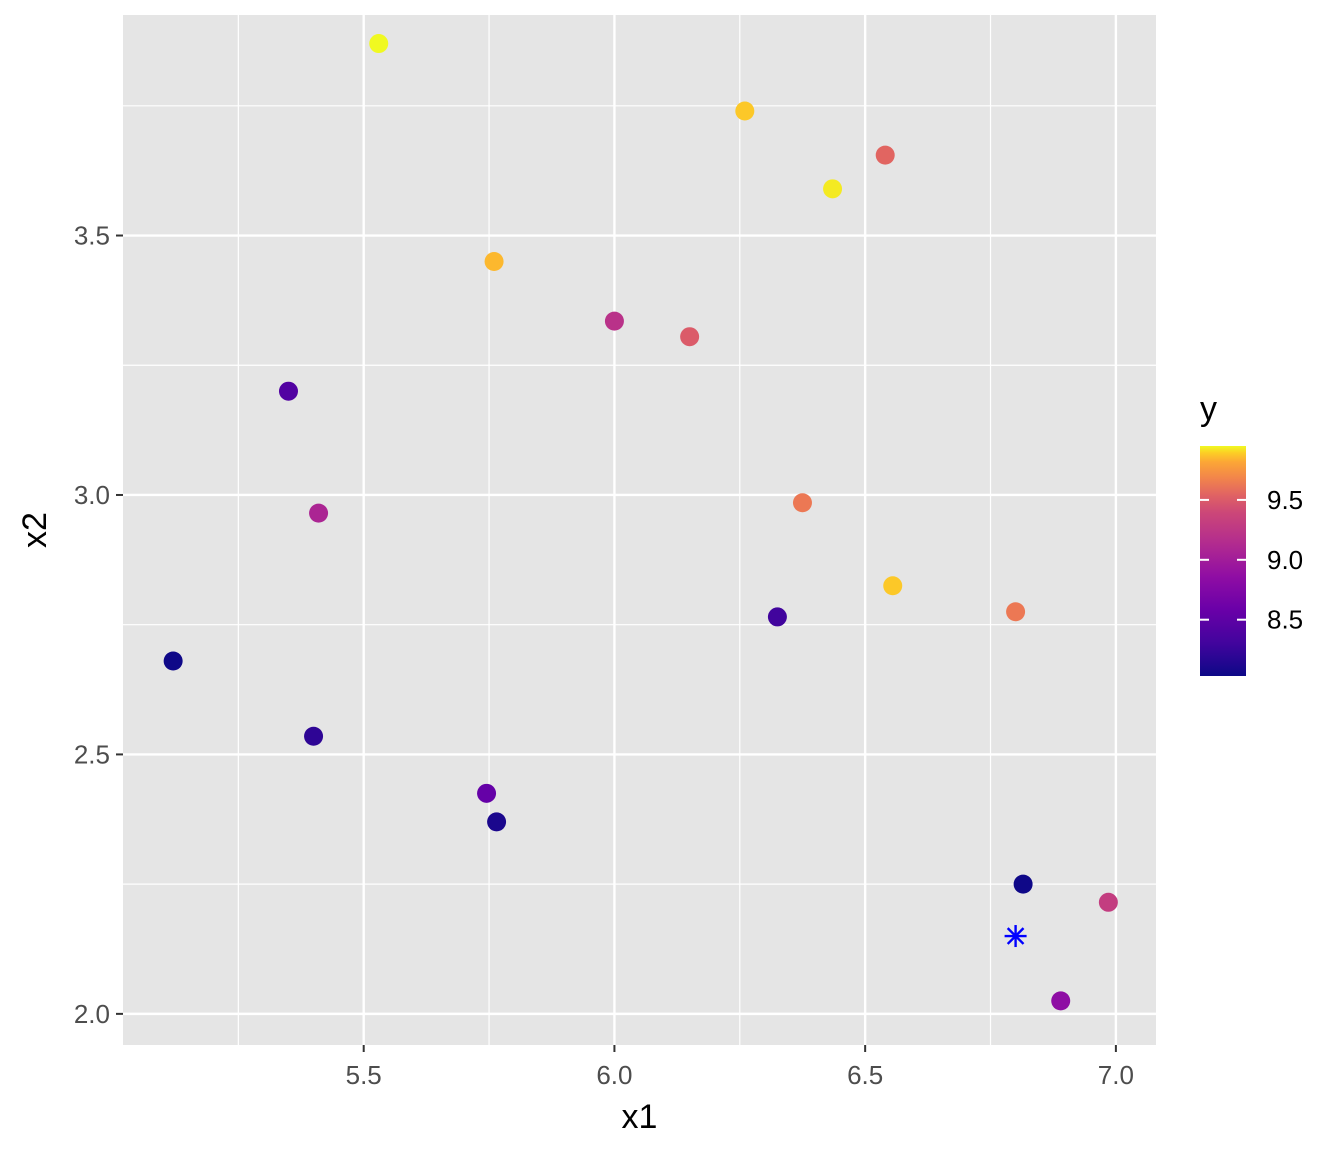  Describe the element at coordinates (92, 1014) in the screenshot. I see `y-tick-label: 2.0` at that location.